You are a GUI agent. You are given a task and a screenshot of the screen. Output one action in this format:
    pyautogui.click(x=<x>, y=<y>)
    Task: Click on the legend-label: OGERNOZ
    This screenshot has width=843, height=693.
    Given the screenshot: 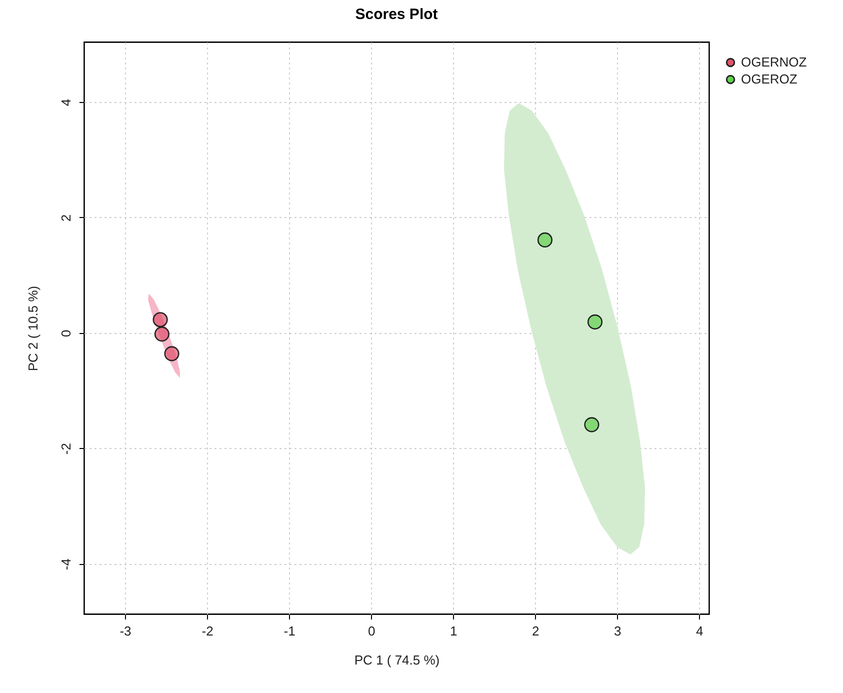 What is the action you would take?
    pyautogui.click(x=774, y=62)
    